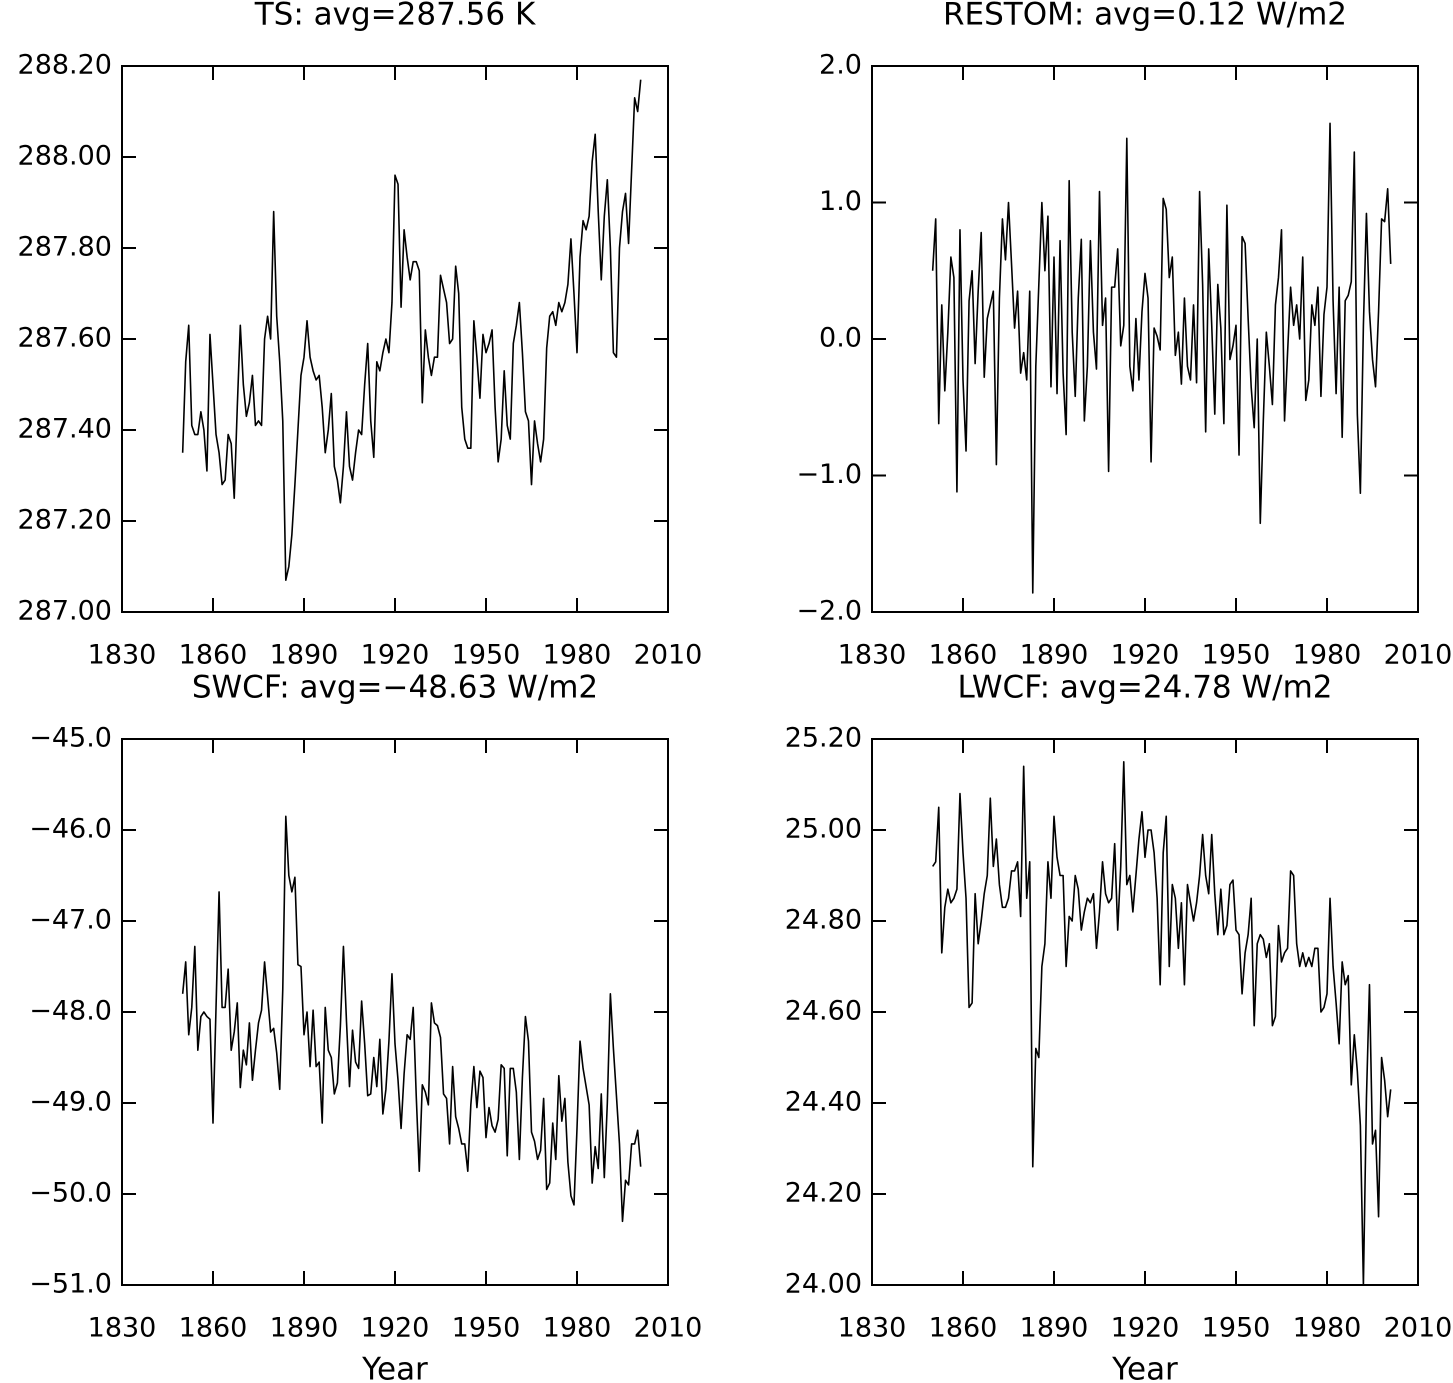 Image resolution: width=1453 pixels, height=1383 pixels. I want to click on y-tick-label: 24.20, so click(823, 1193).